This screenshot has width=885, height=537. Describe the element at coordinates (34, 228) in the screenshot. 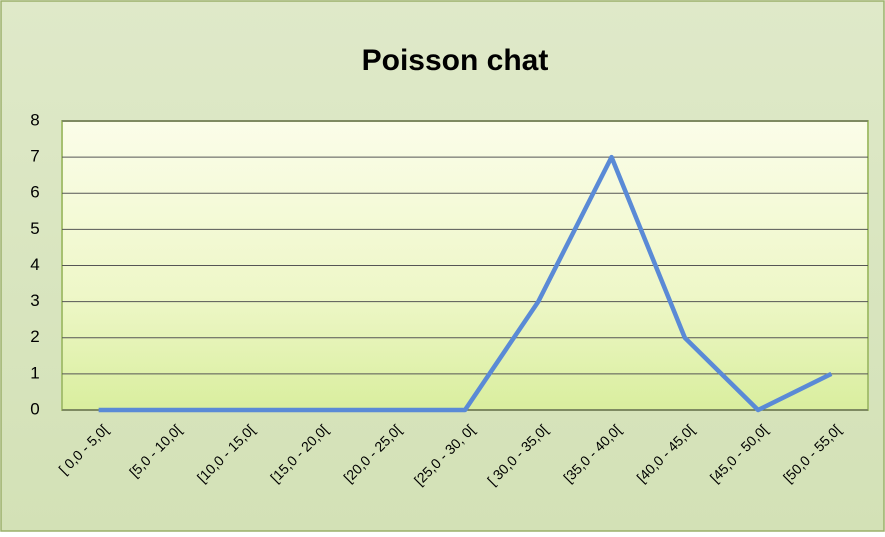

I see `y-tick-label: 5` at that location.